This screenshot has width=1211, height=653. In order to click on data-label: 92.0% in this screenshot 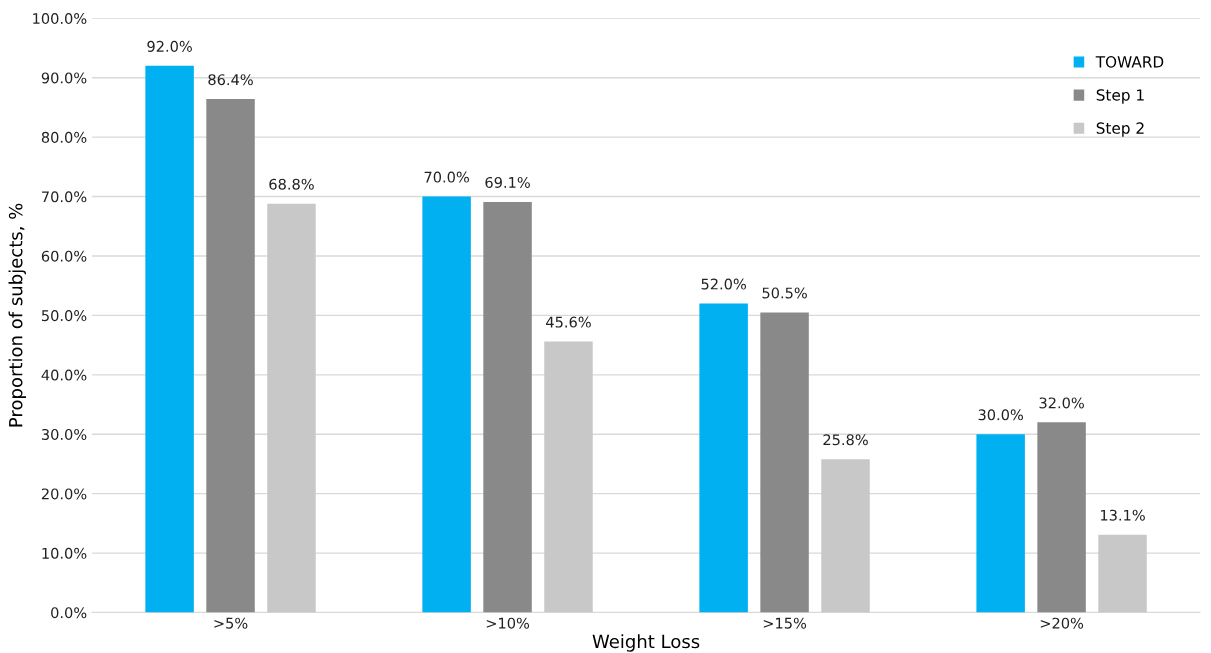, I will do `click(169, 46)`.